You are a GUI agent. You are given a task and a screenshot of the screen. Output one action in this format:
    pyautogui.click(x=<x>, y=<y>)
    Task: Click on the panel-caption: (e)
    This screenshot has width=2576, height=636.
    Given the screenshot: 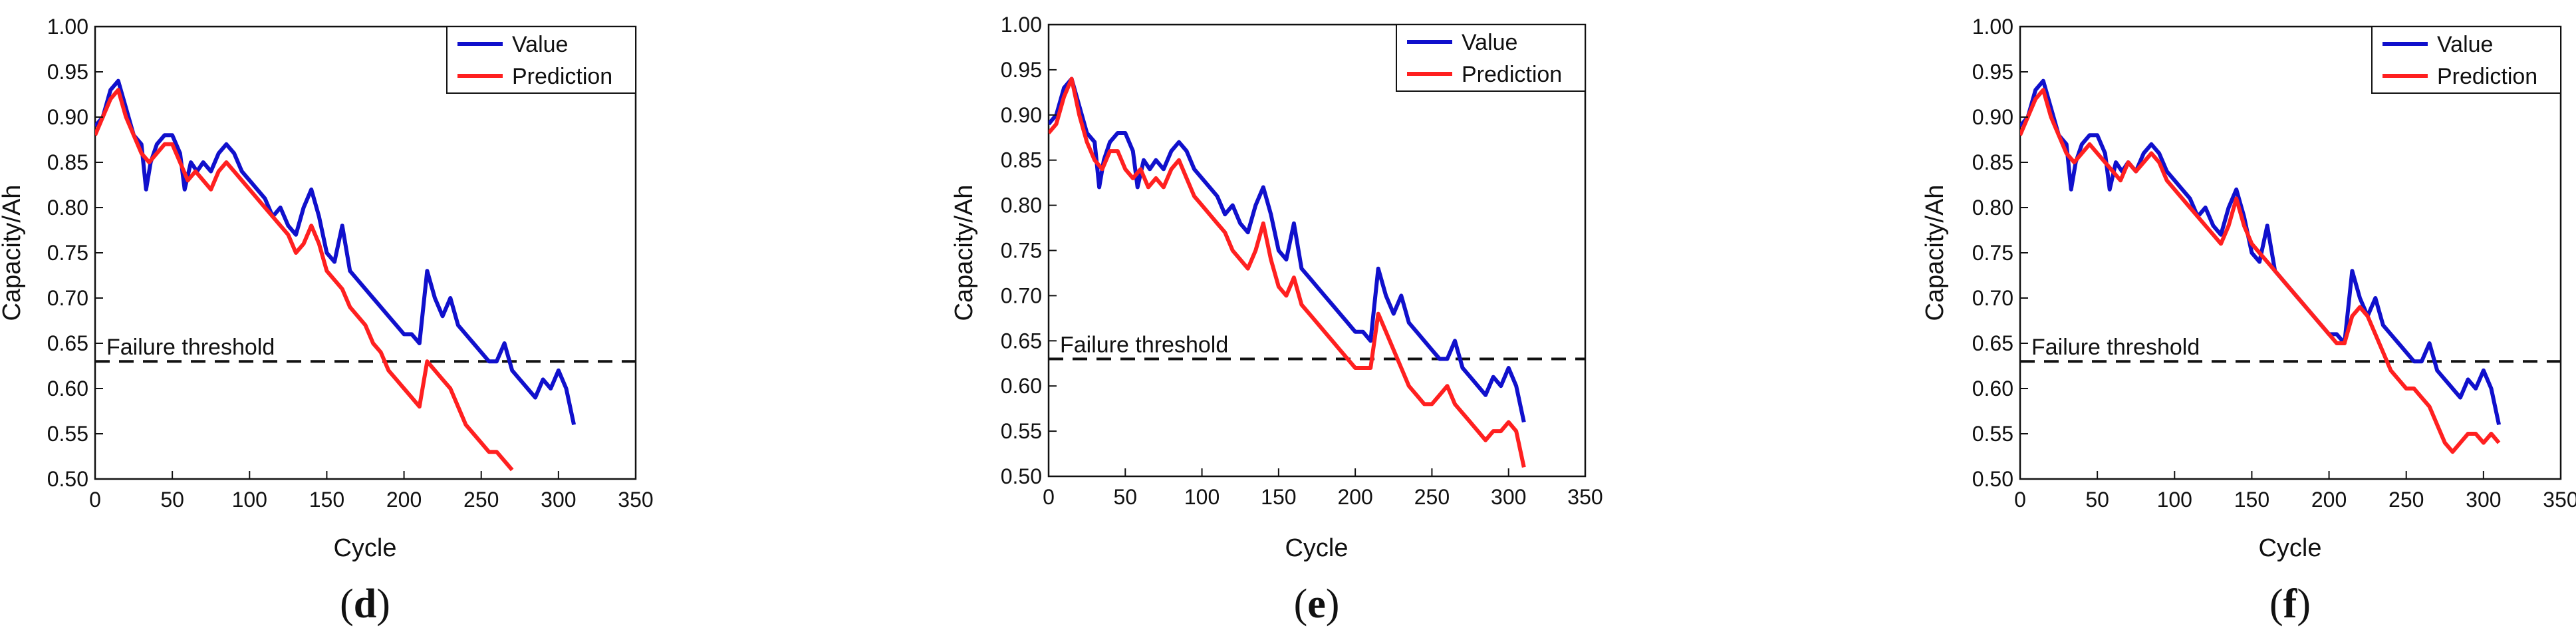 What is the action you would take?
    pyautogui.click(x=1317, y=604)
    